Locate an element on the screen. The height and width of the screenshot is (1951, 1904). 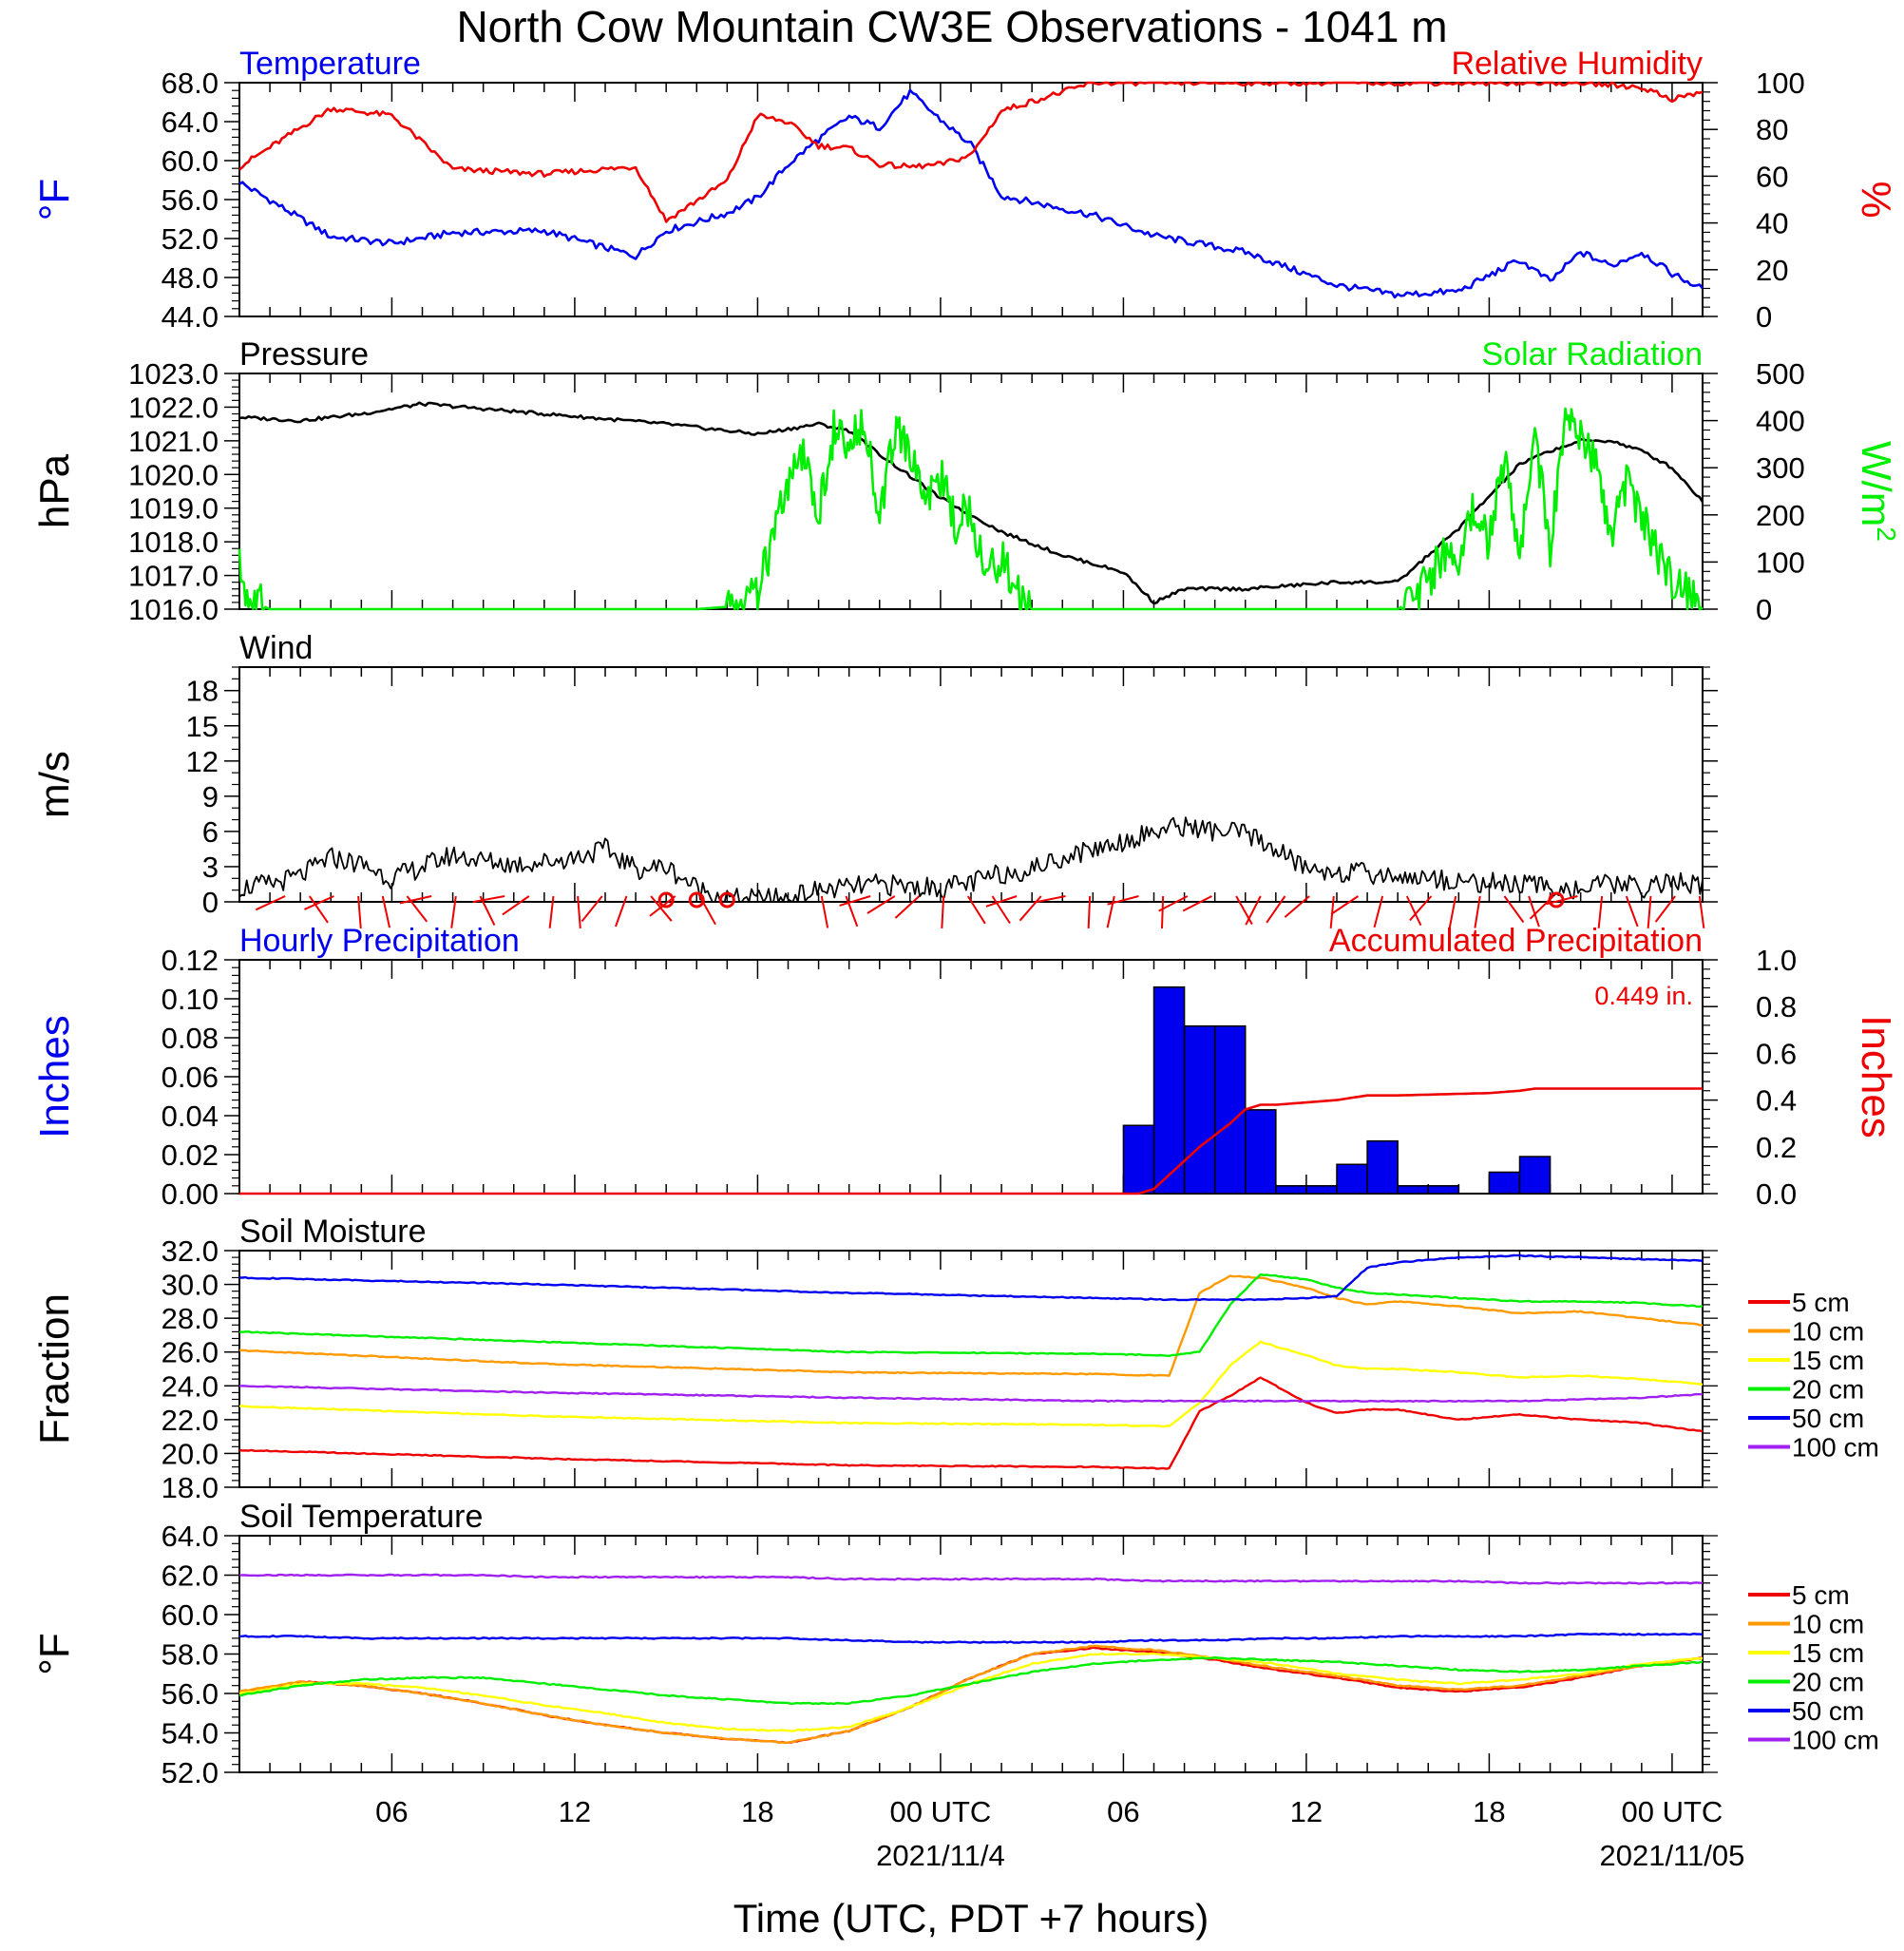
y-tick-label-left: 1023.0 is located at coordinates (174, 374).